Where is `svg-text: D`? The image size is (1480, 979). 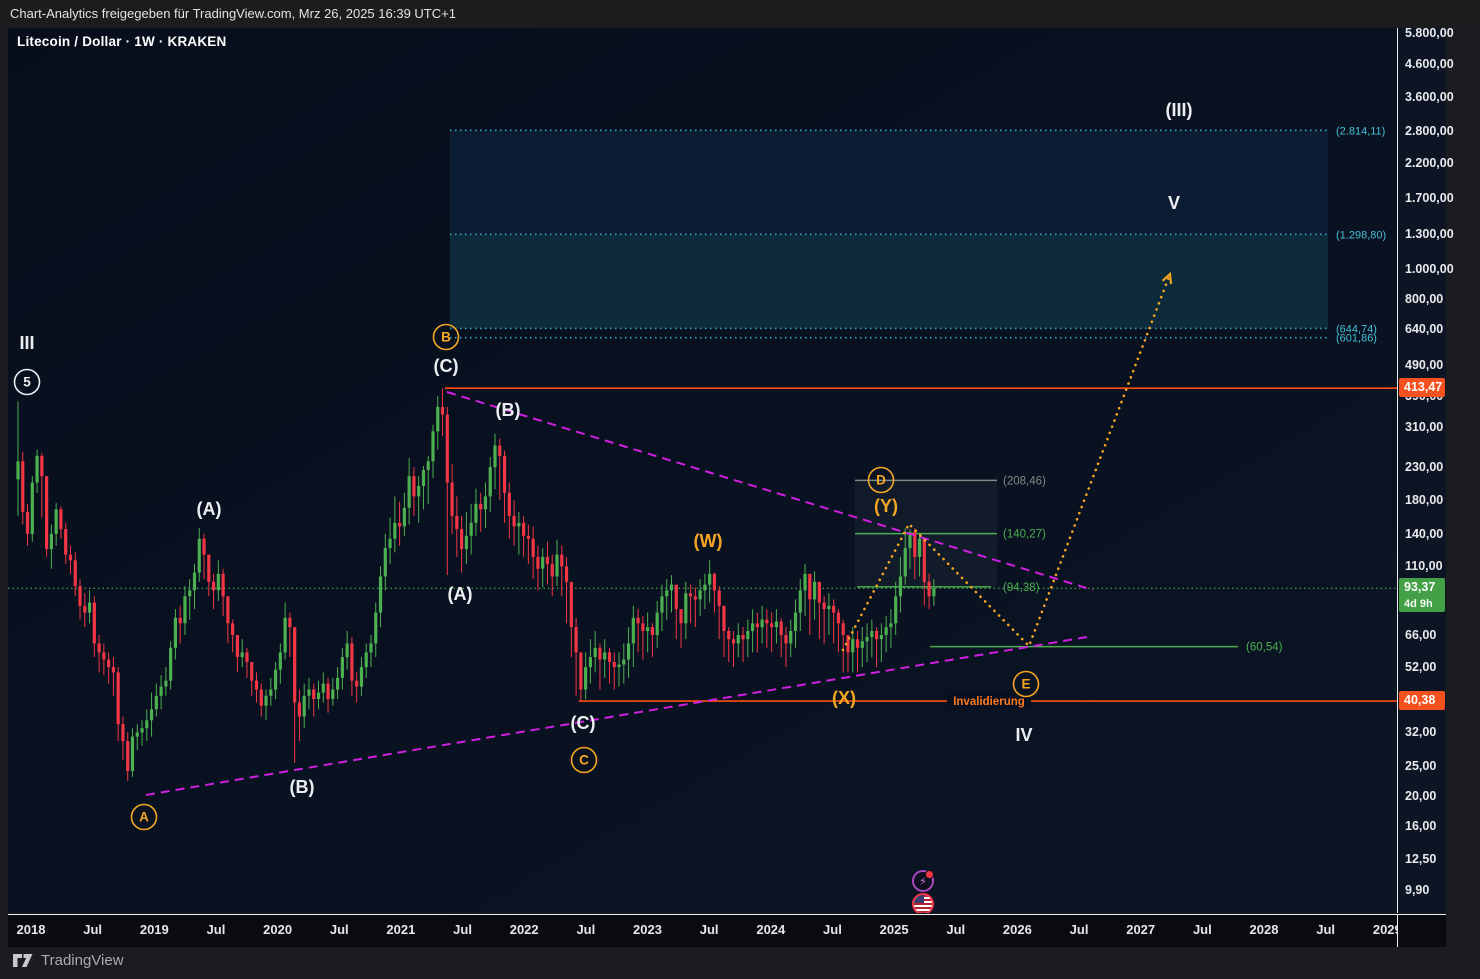 svg-text: D is located at coordinates (881, 480).